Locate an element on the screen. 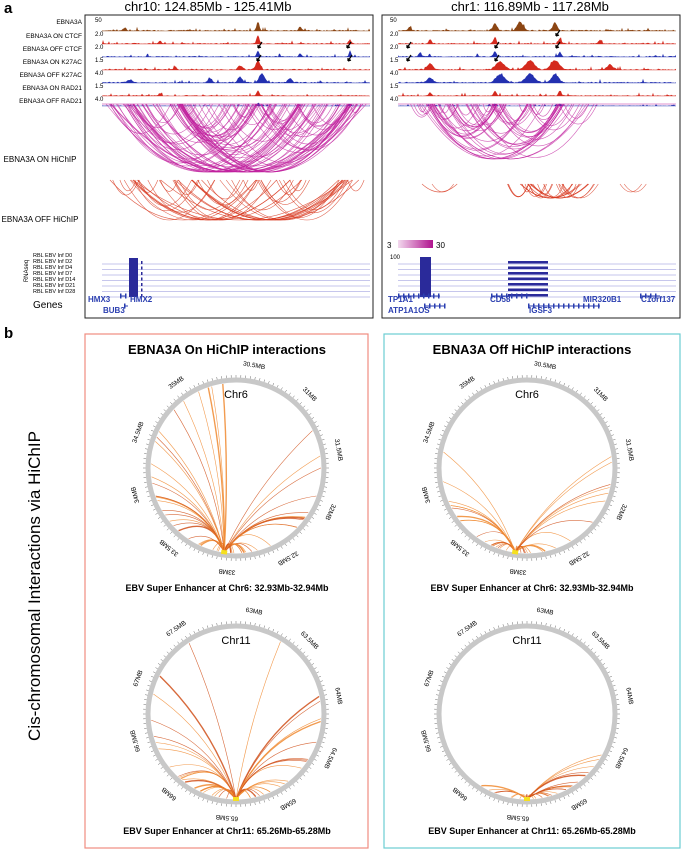  chromosome-label: Chr11 is located at coordinates (526, 641).